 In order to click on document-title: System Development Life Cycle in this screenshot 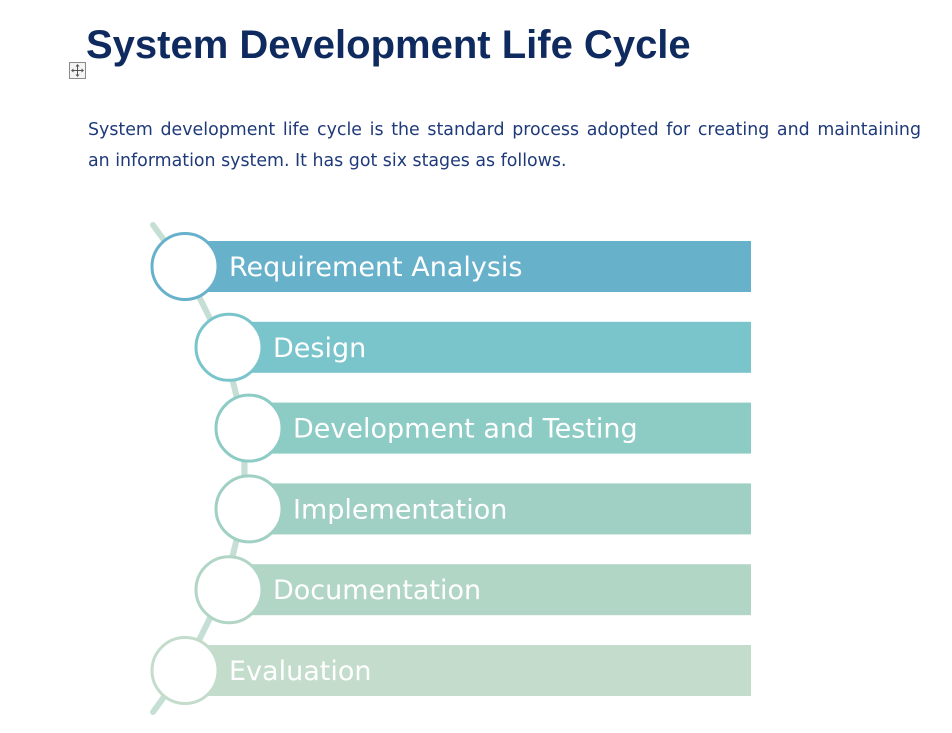, I will do `click(388, 45)`.